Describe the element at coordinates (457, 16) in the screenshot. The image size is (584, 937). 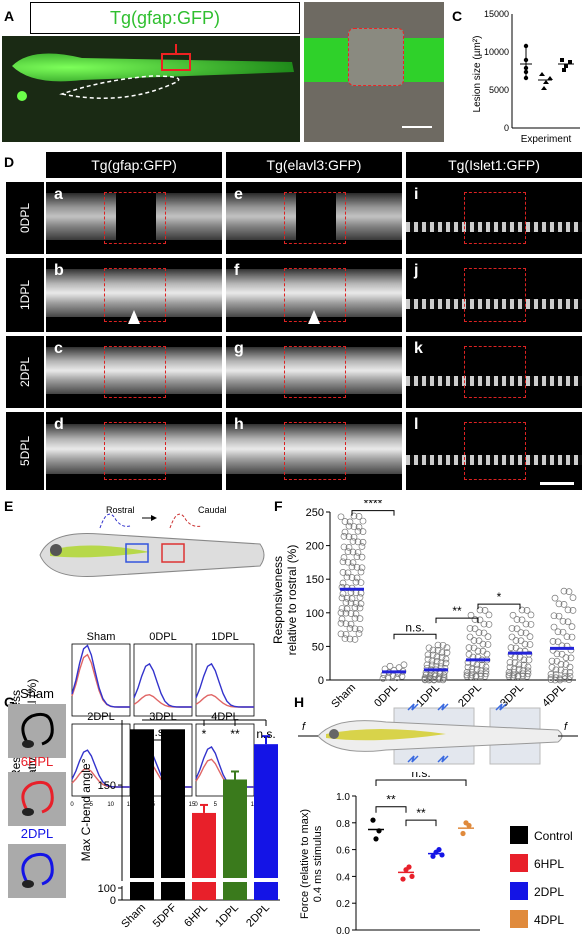
I see `panel-label-c: C` at that location.